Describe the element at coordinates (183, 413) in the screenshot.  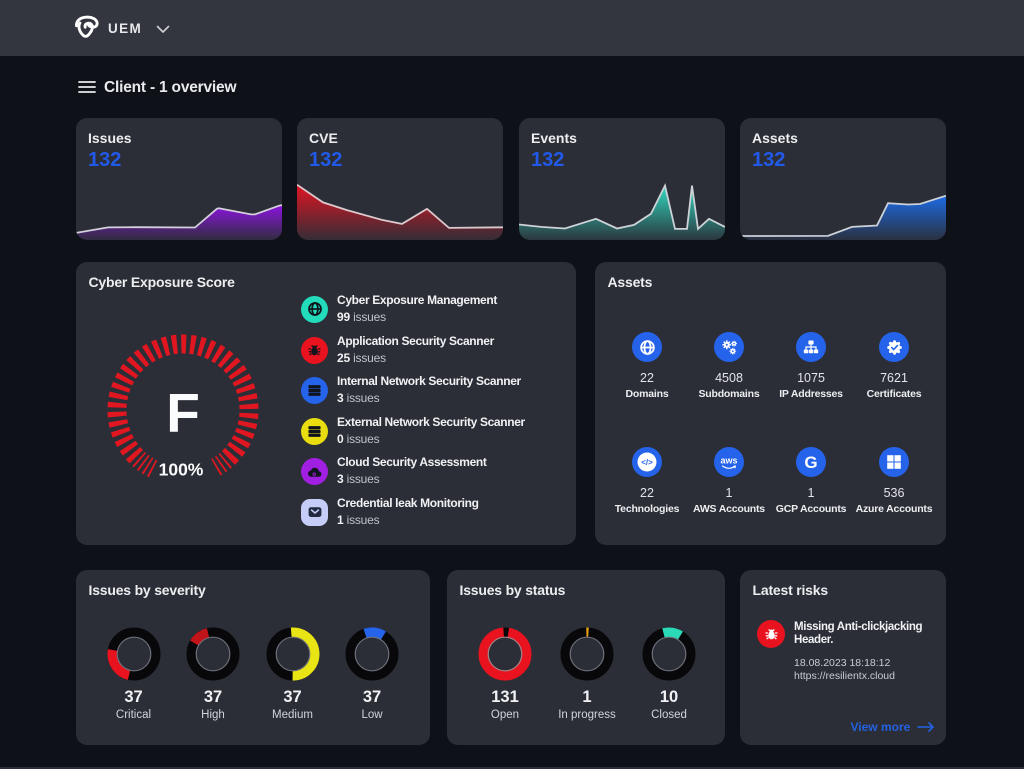
I see `svg-text: F` at that location.